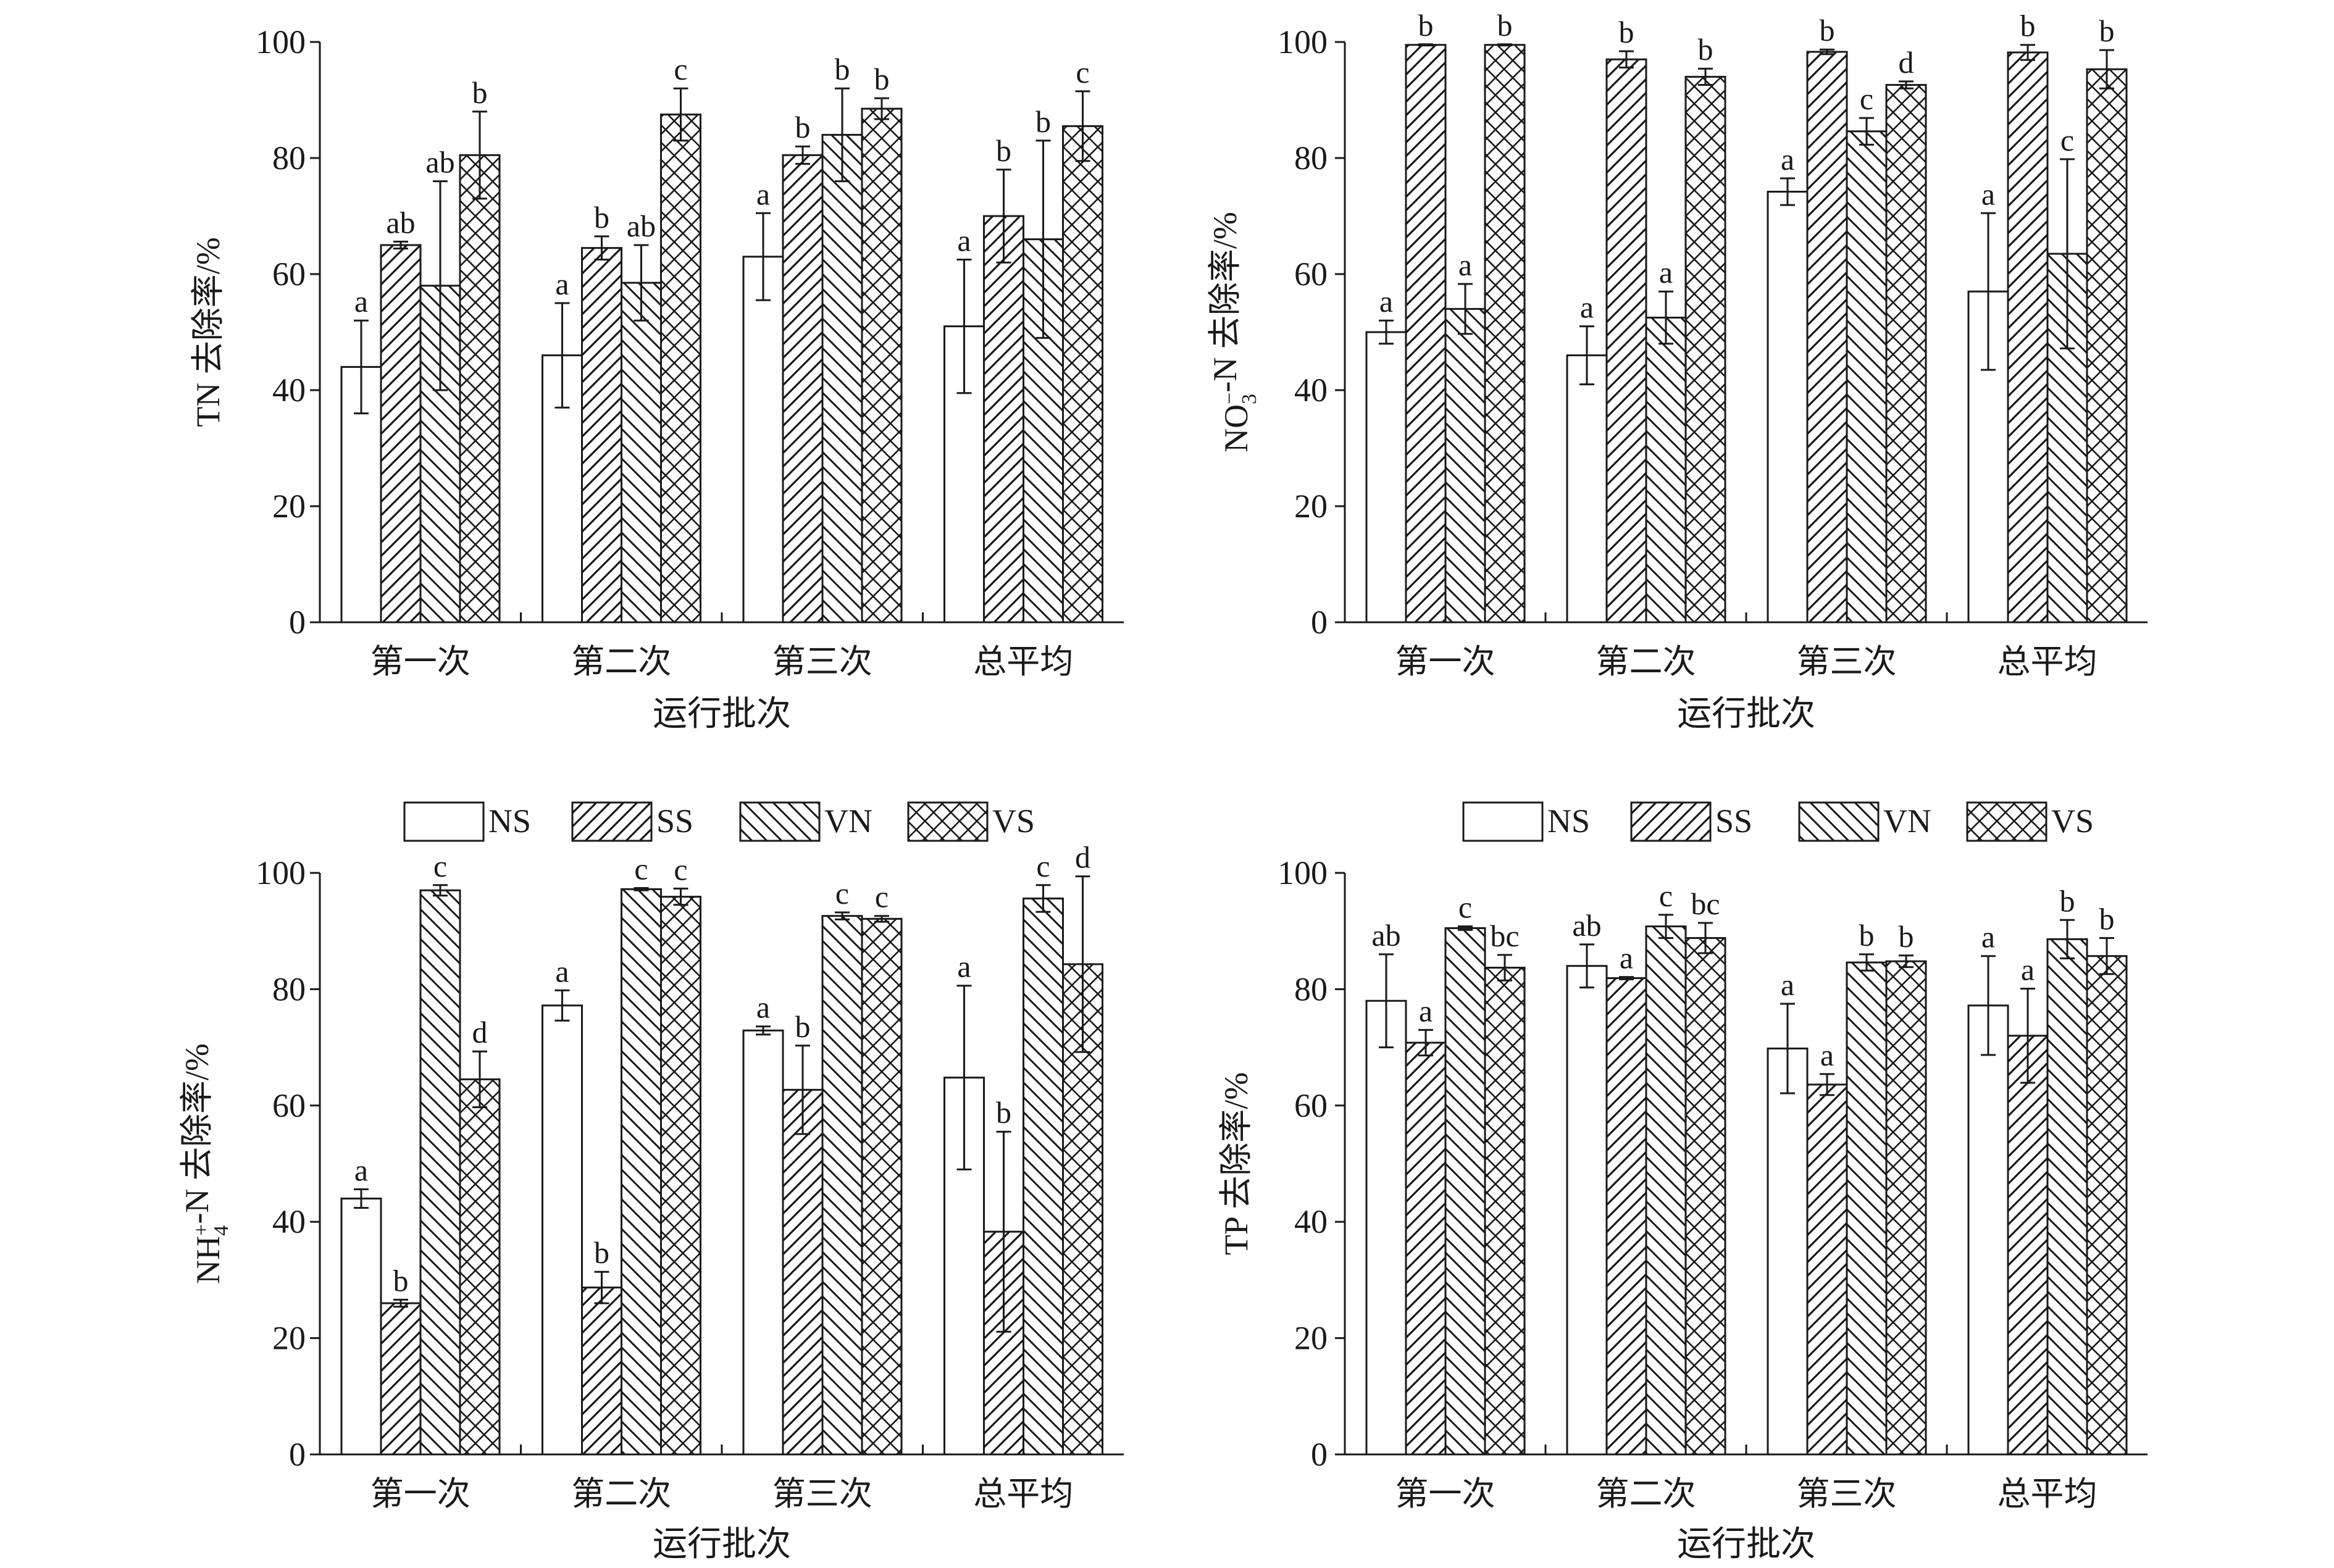 This screenshot has width=2334, height=1568. Describe the element at coordinates (1733, 821) in the screenshot. I see `legend-label-ss: SS` at that location.